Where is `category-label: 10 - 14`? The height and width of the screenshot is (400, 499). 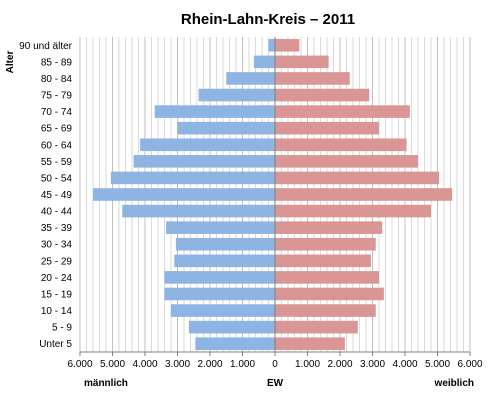
category-label: 10 - 14 is located at coordinates (57, 311).